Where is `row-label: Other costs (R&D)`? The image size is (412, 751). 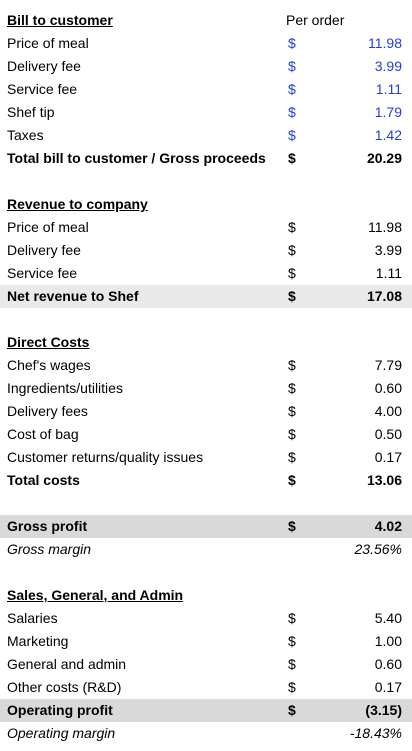 row-label: Other costs (R&D) is located at coordinates (64, 687).